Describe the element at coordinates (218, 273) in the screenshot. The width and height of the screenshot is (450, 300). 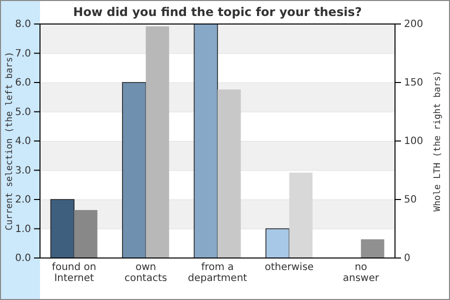
I see `x-tick-label: from a department` at that location.